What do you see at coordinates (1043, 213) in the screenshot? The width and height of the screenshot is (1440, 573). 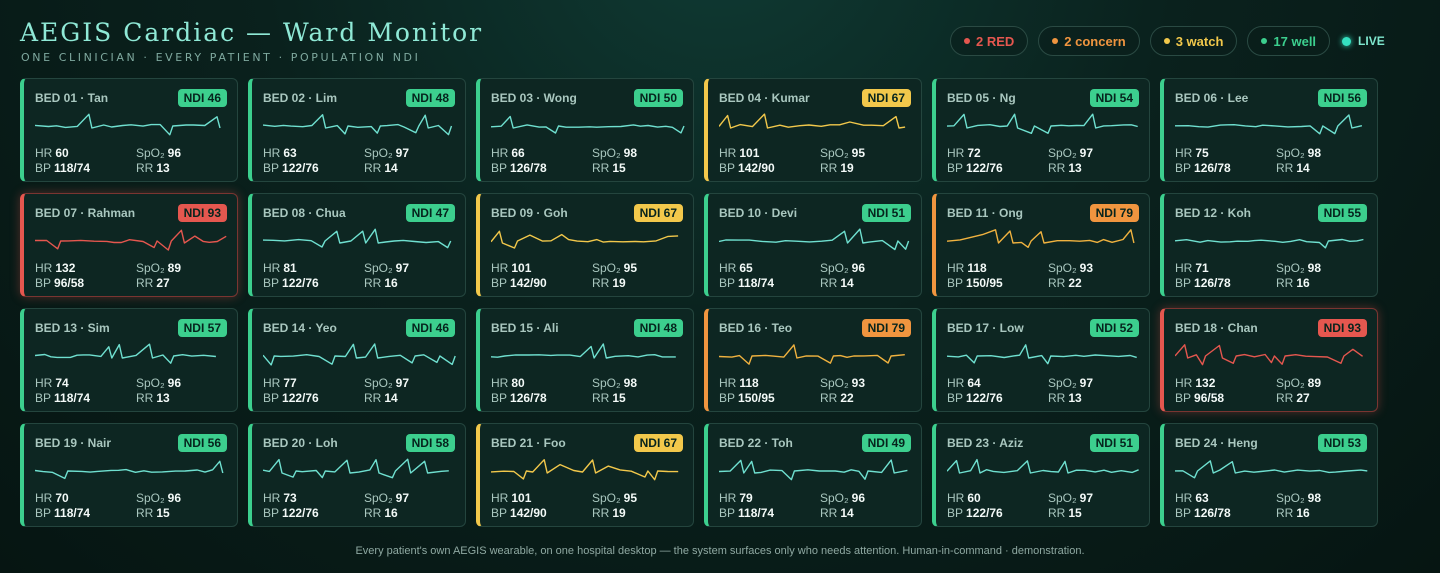 I see `bed-card-header: BED 11 · Ong NDI 79` at bounding box center [1043, 213].